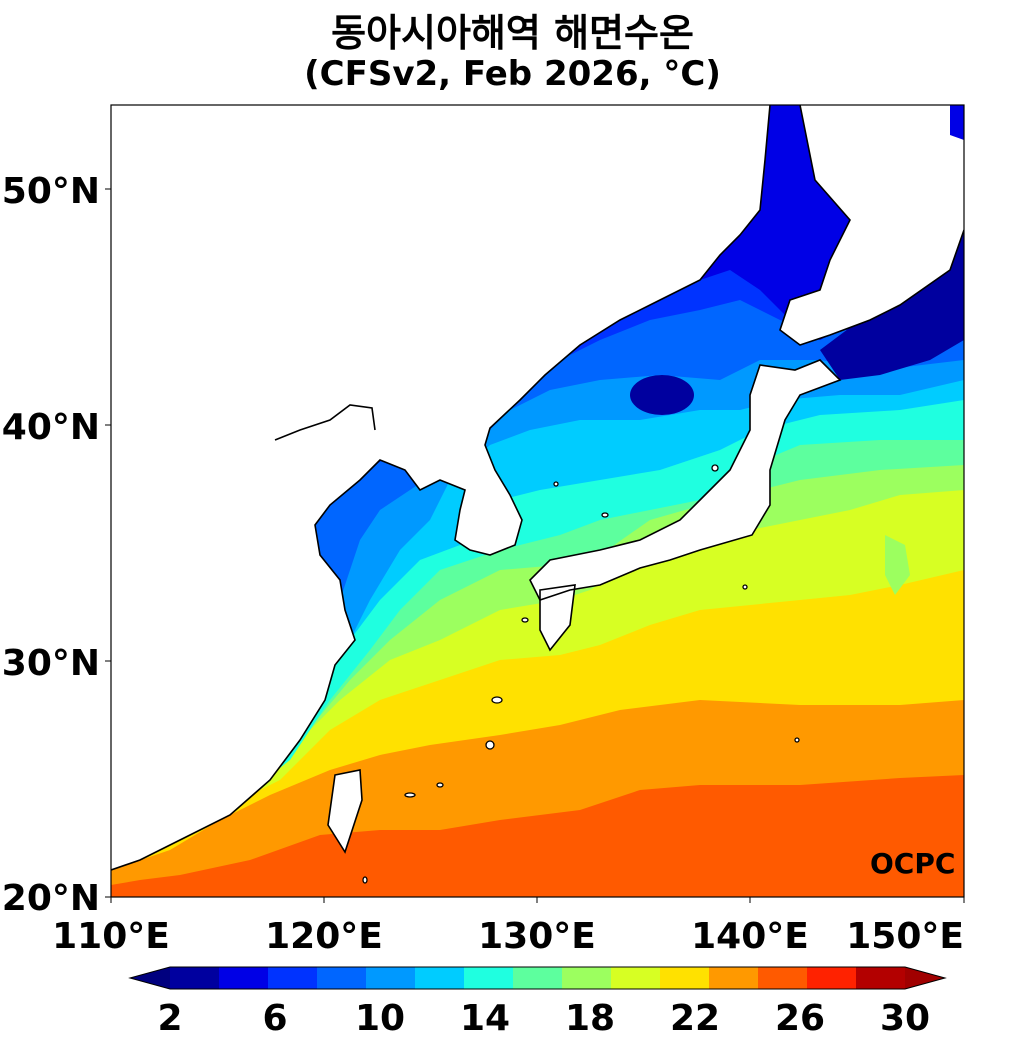  What do you see at coordinates (537, 936) in the screenshot?
I see `lon-tick-label: 130°E` at bounding box center [537, 936].